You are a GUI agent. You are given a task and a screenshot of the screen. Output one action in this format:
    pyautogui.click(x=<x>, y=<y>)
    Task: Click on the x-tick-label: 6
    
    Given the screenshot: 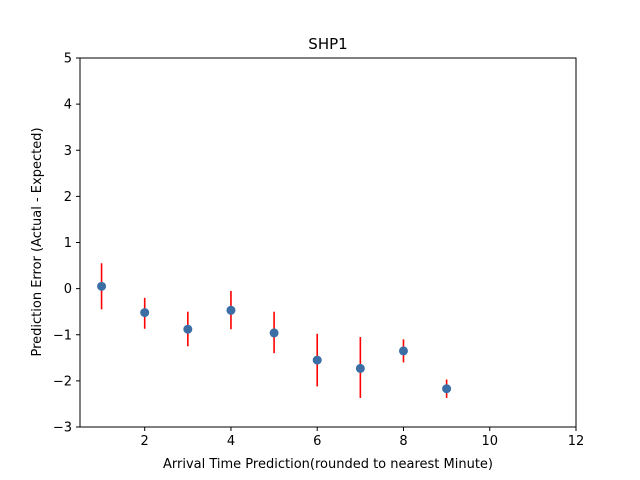 What is the action you would take?
    pyautogui.click(x=317, y=441)
    